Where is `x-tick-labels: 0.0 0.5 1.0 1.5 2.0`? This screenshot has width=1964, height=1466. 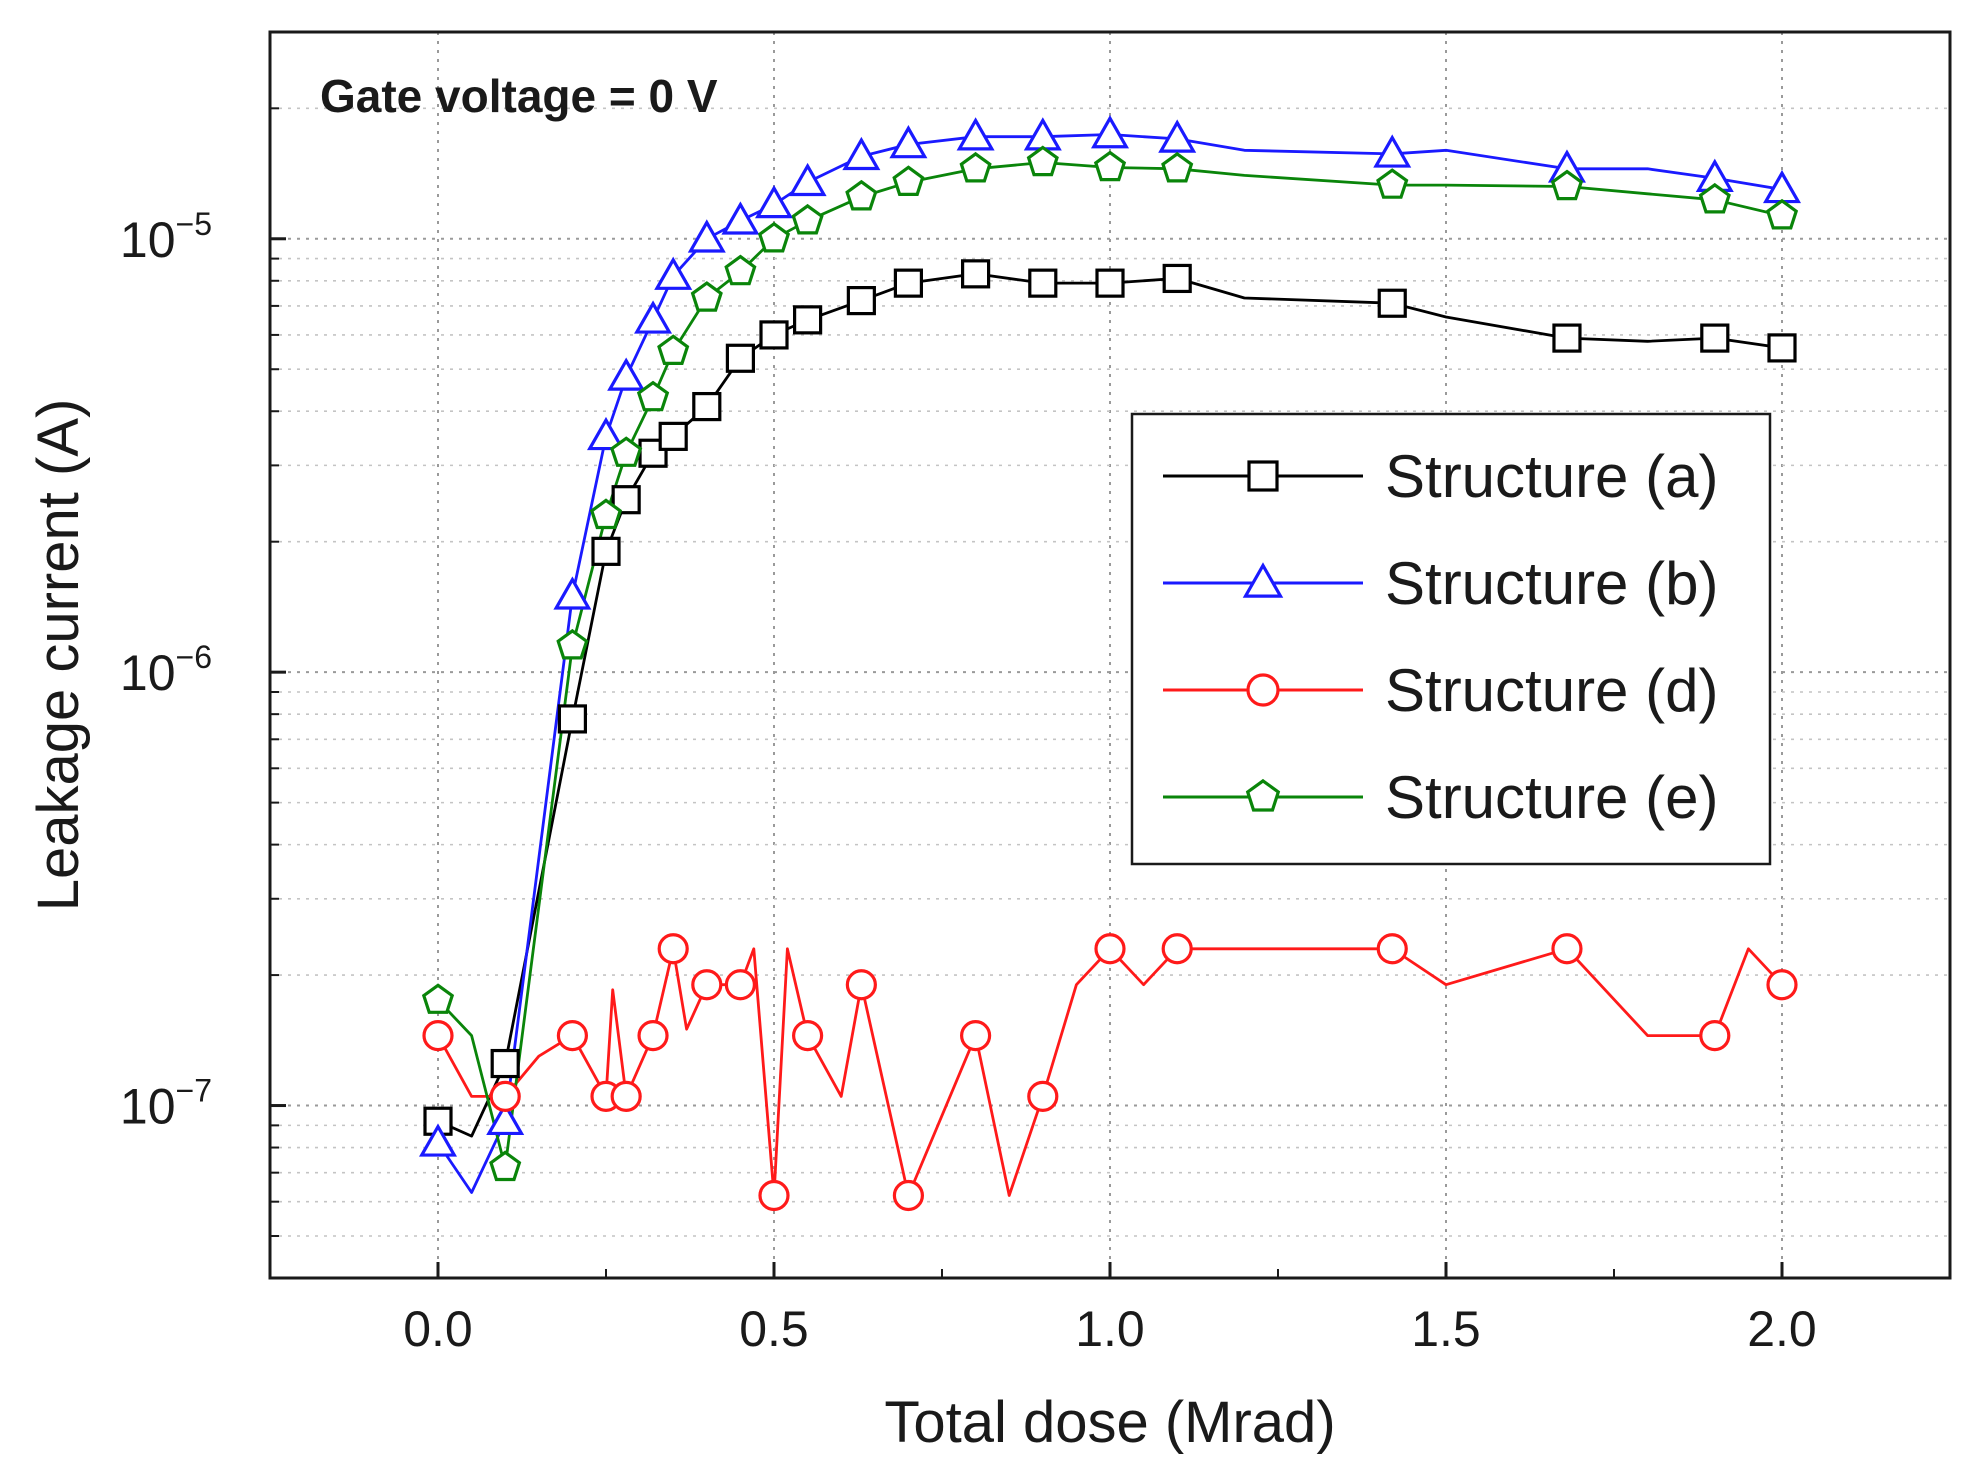 x-tick-labels: 0.0 0.5 1.0 1.5 2.0 is located at coordinates (1110, 1329).